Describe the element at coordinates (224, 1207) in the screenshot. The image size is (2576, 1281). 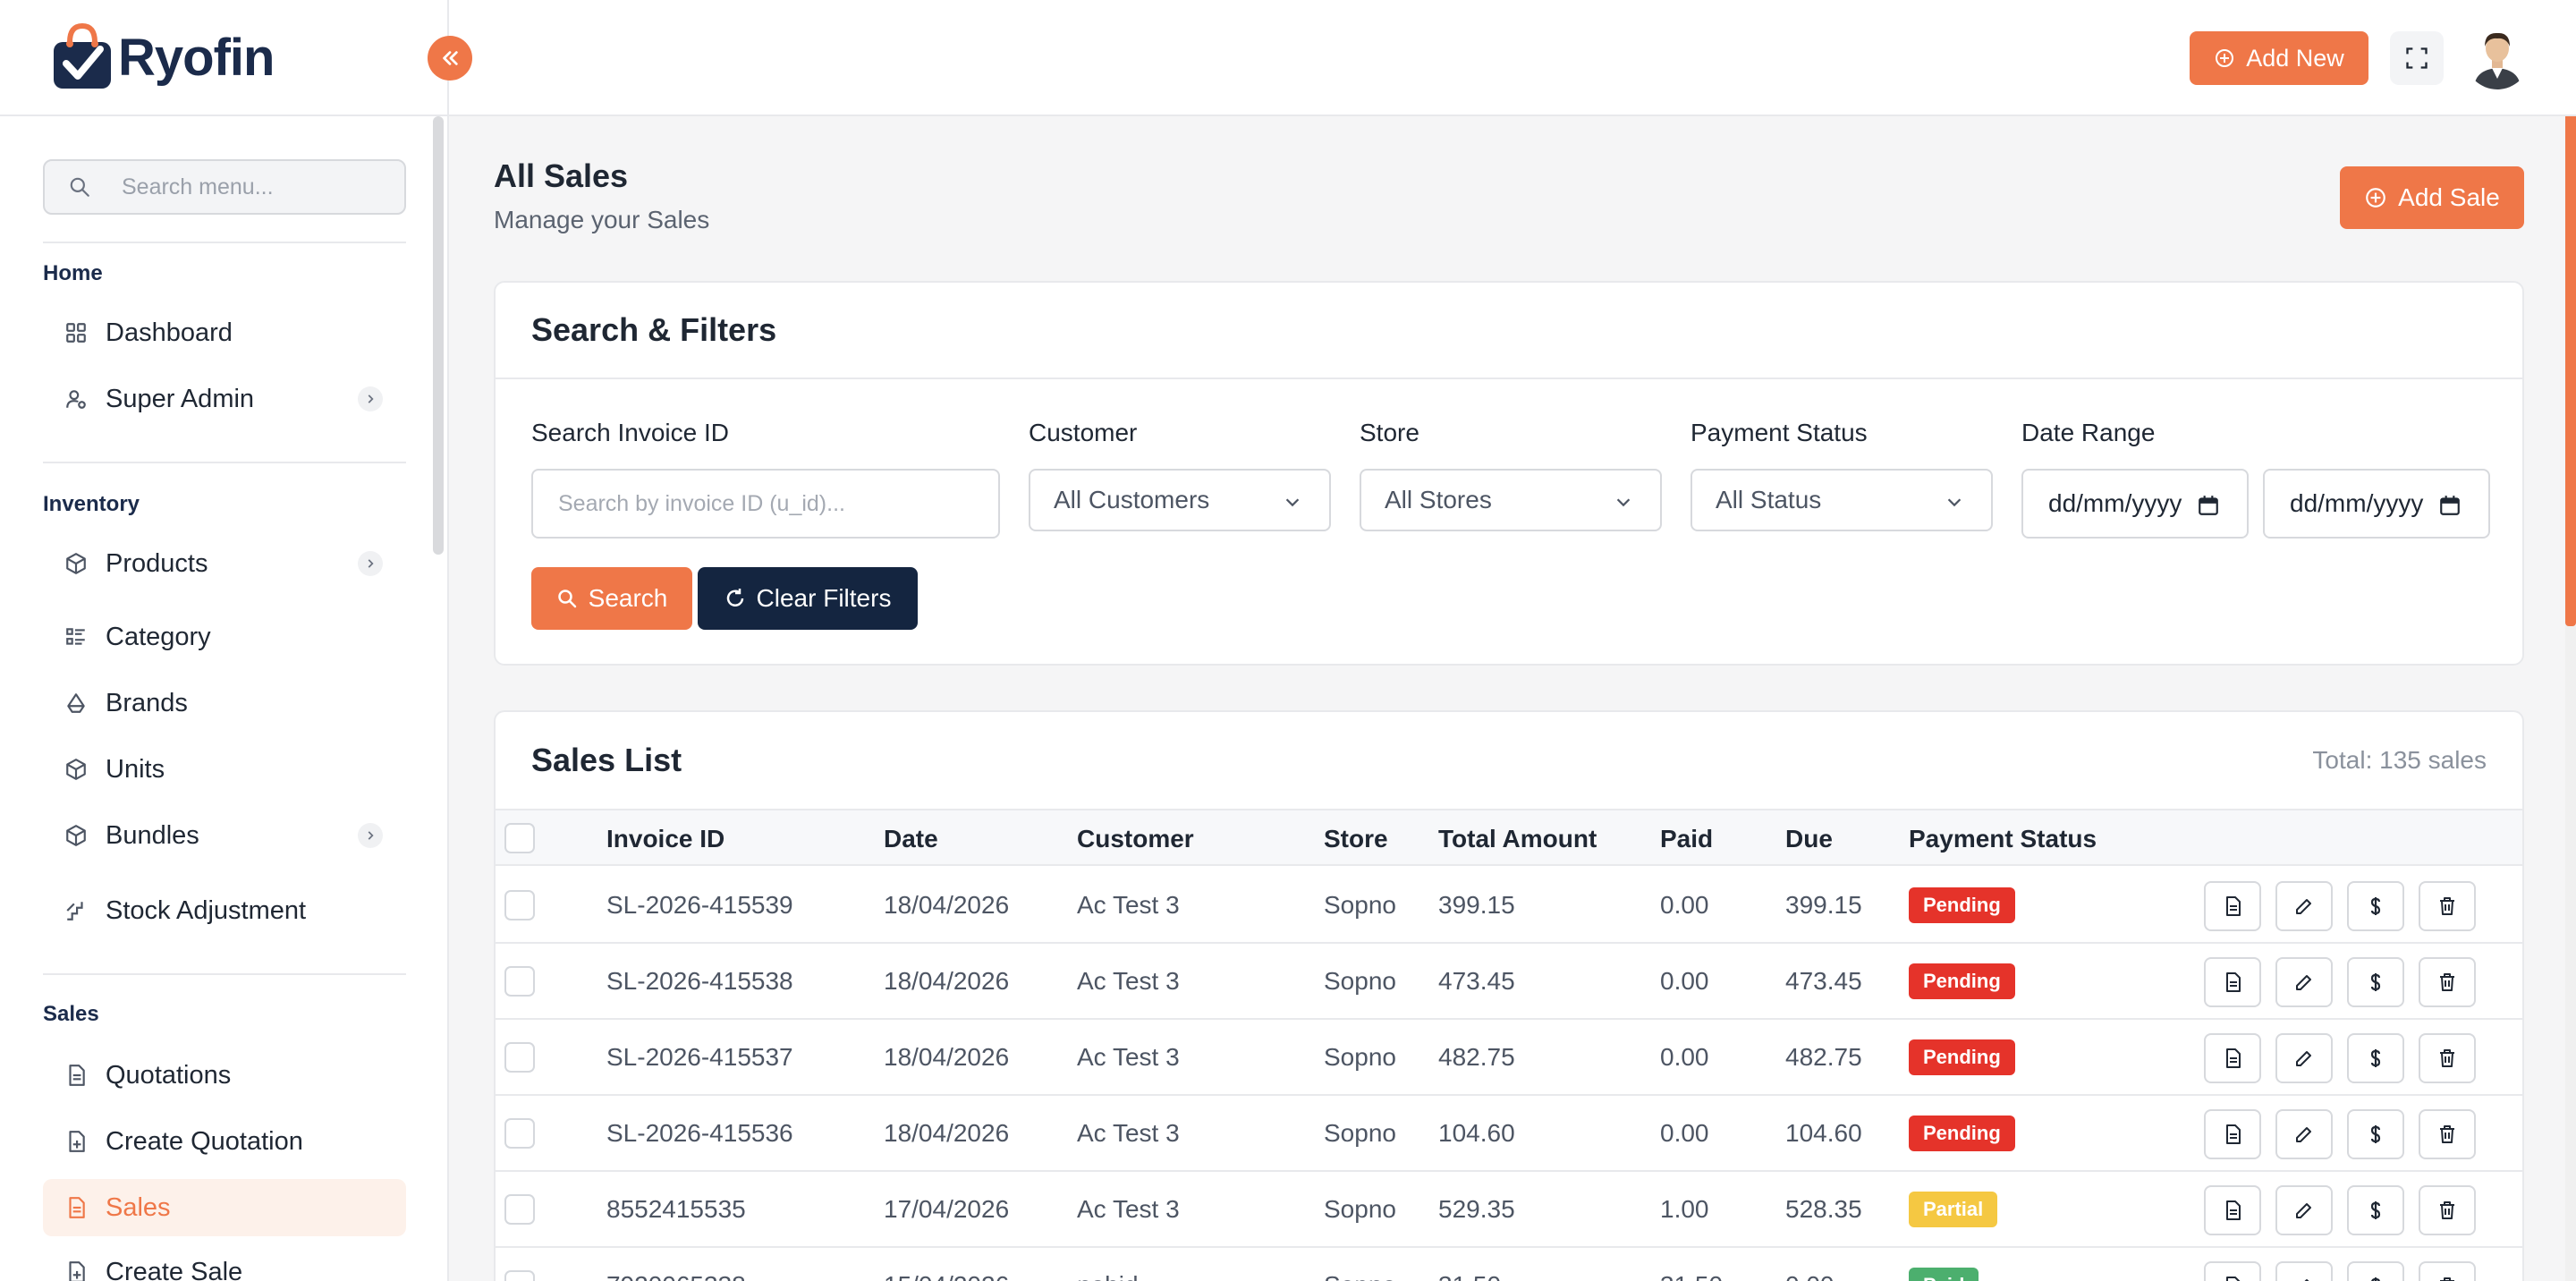
I see `sidebar-item-sales: Sales` at that location.